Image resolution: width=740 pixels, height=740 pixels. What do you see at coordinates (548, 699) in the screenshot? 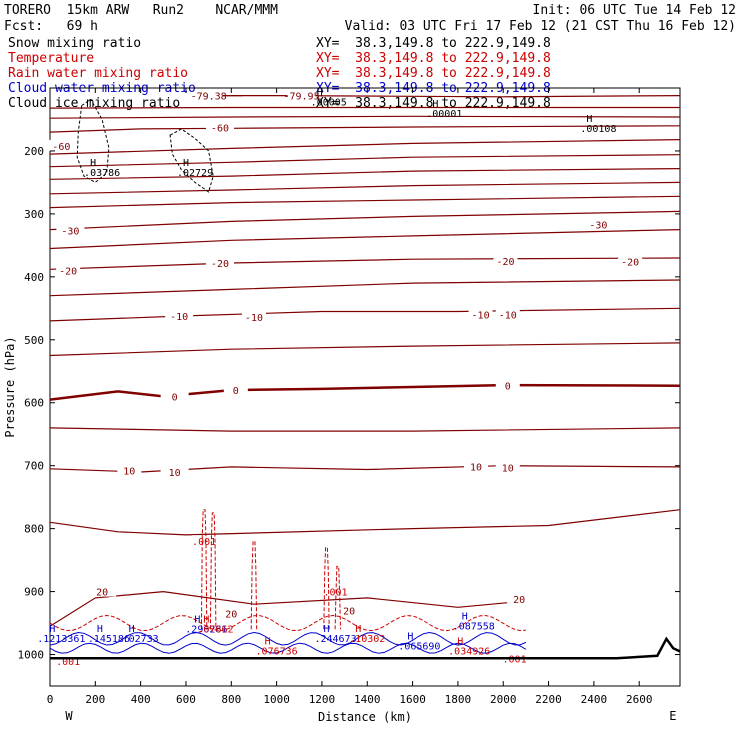
I see `x-tick-label: 2200` at bounding box center [548, 699].